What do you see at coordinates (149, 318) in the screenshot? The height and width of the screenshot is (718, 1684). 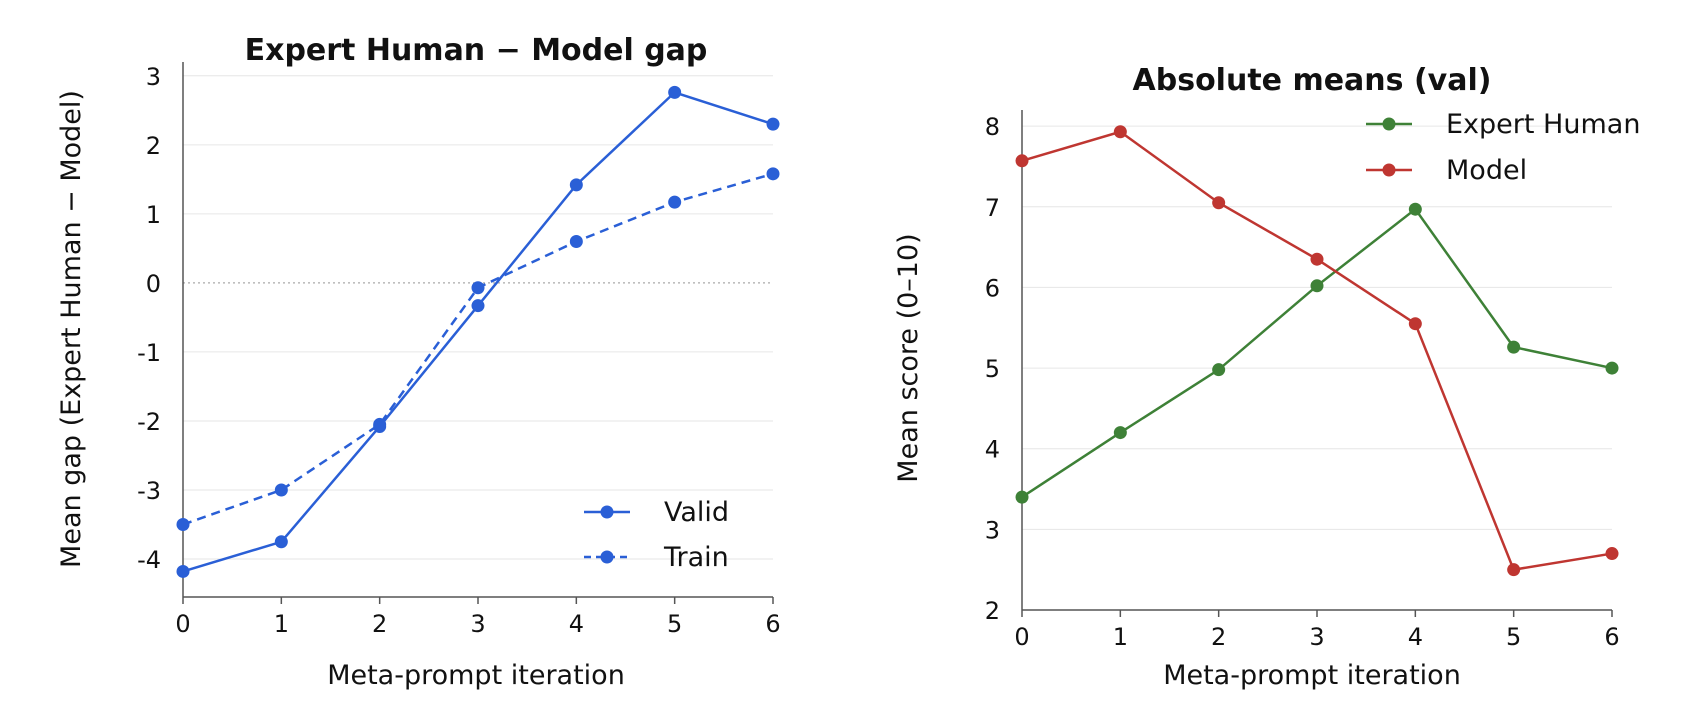 I see `gap-chart-y-ticks: 3 2 1 0 -1 -2 -3 -4` at bounding box center [149, 318].